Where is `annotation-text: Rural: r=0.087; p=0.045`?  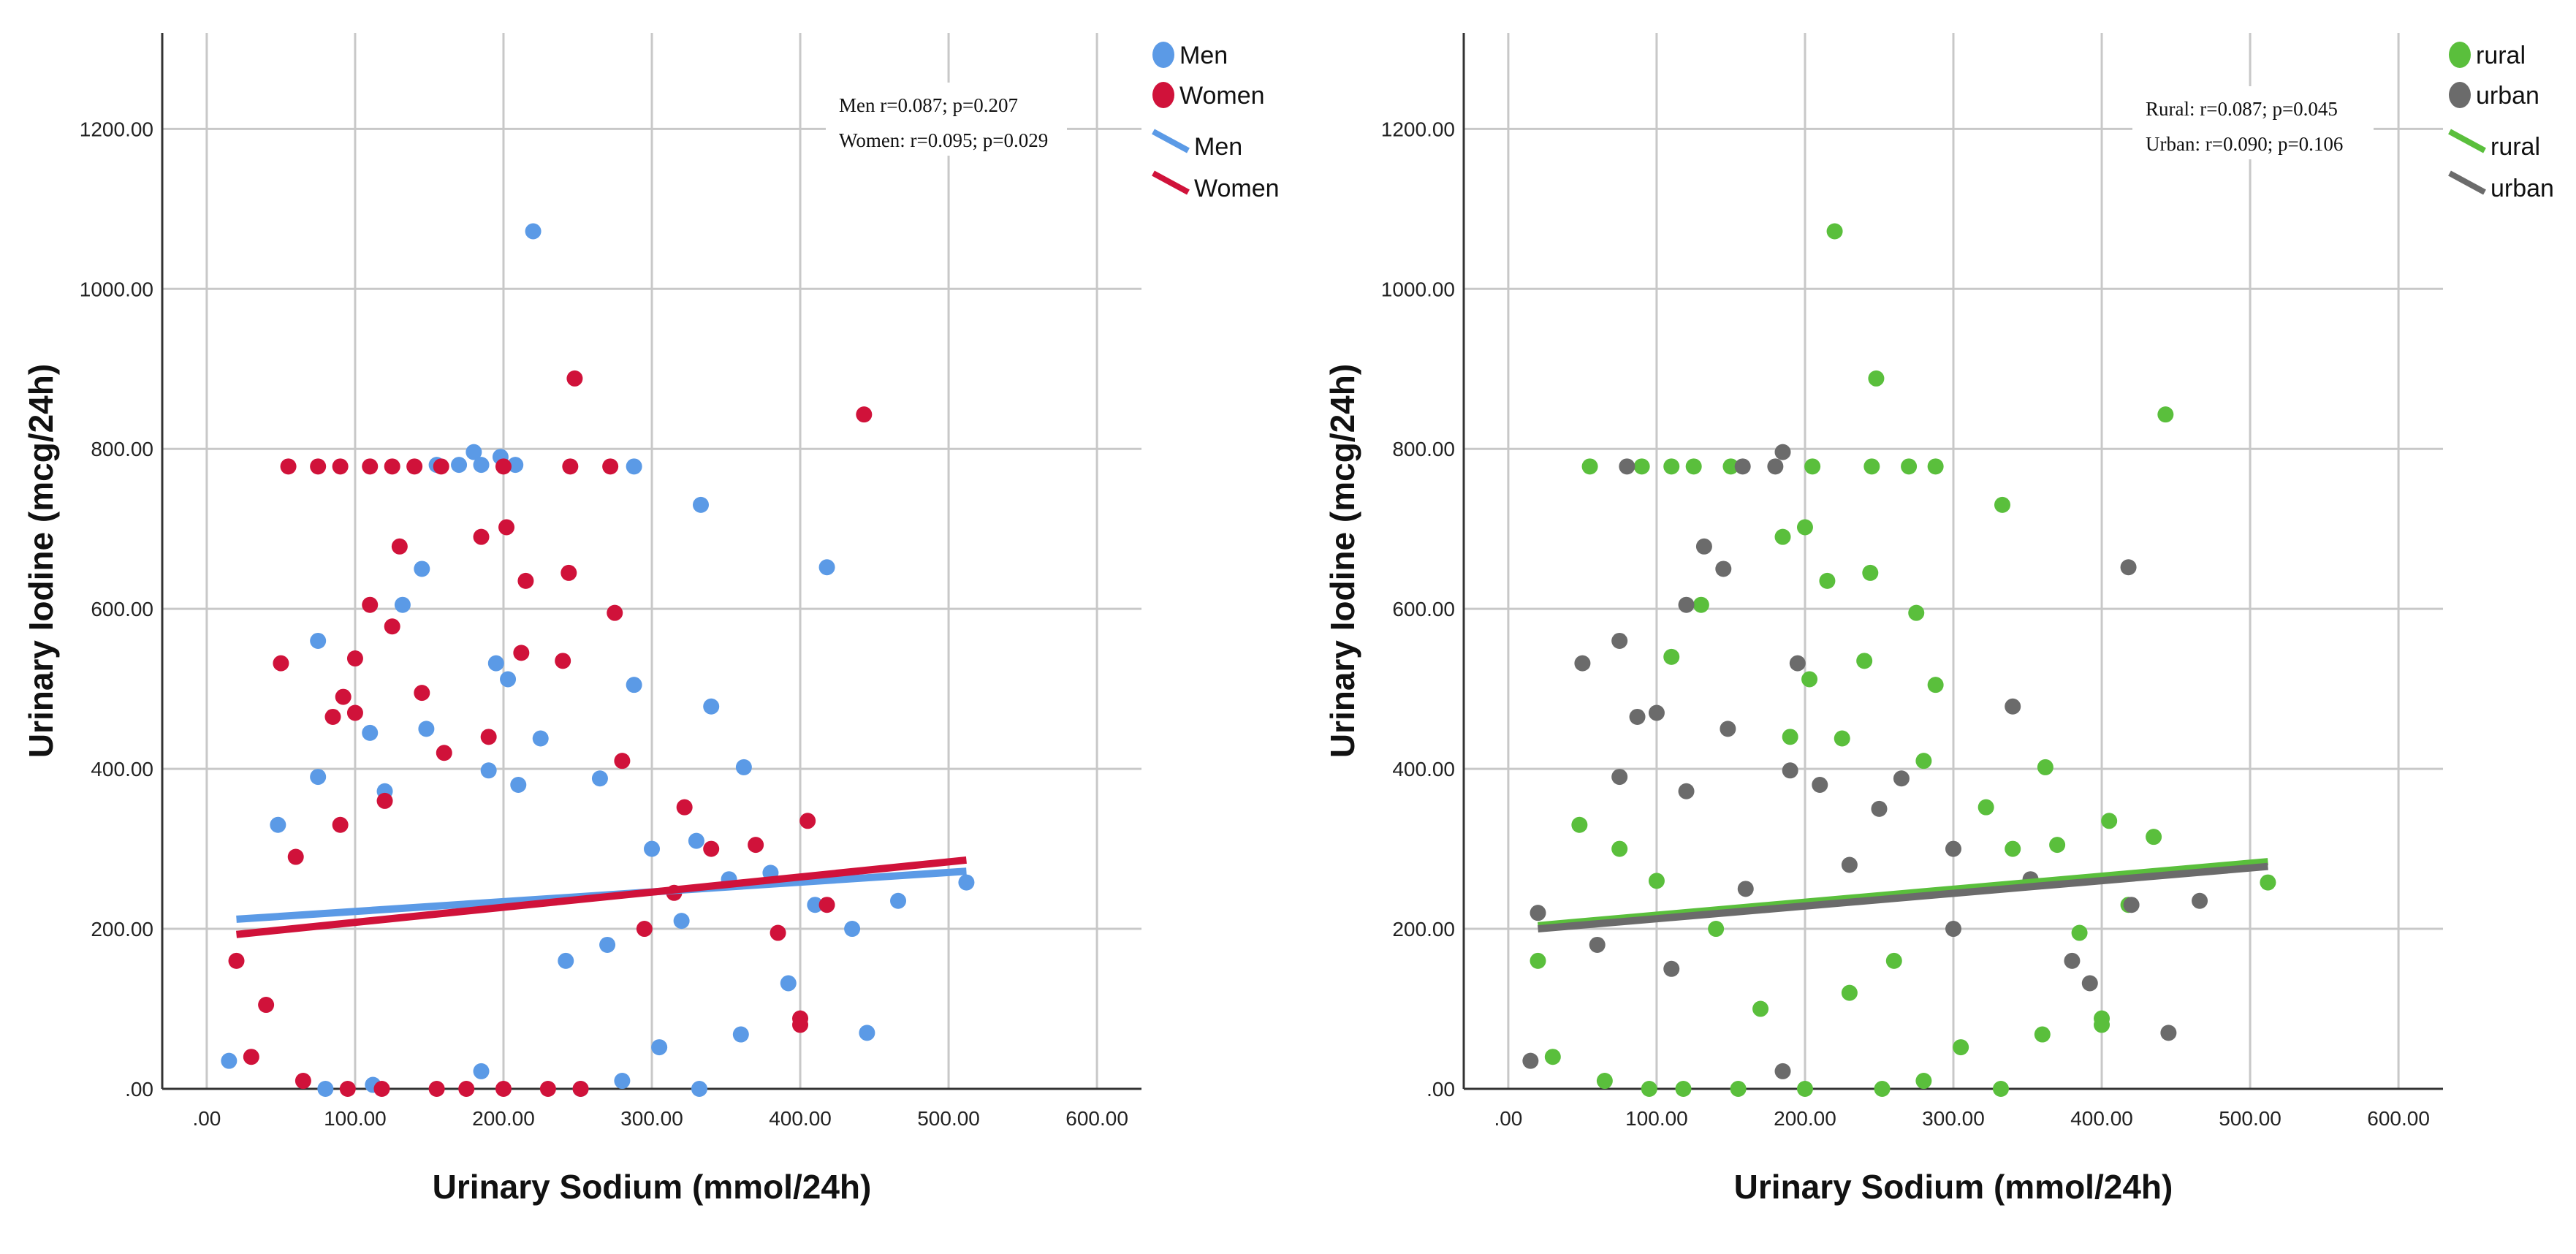 annotation-text: Rural: r=0.087; p=0.045 is located at coordinates (2242, 109).